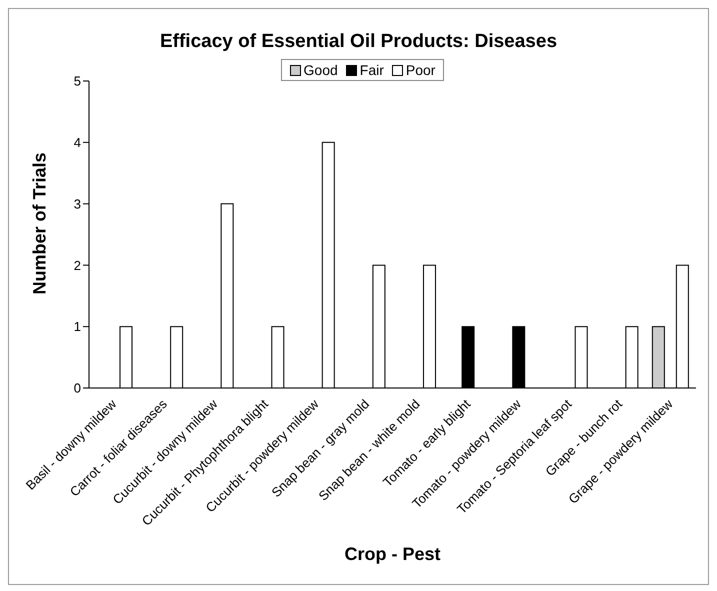 This screenshot has height=591, width=717. Describe the element at coordinates (77, 142) in the screenshot. I see `y-tick-label: 4` at that location.